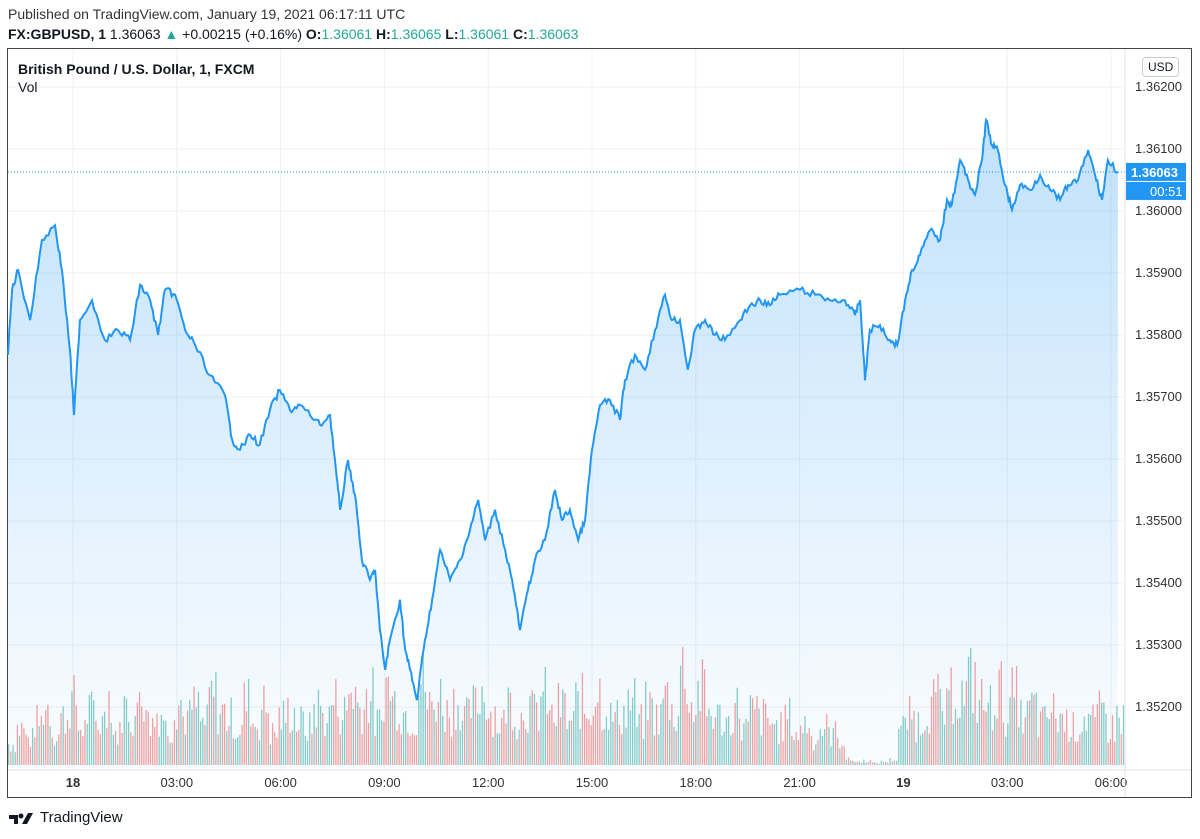 Image resolution: width=1200 pixels, height=839 pixels. Describe the element at coordinates (1158, 210) in the screenshot. I see `y-tick-label: 1.36000` at that location.